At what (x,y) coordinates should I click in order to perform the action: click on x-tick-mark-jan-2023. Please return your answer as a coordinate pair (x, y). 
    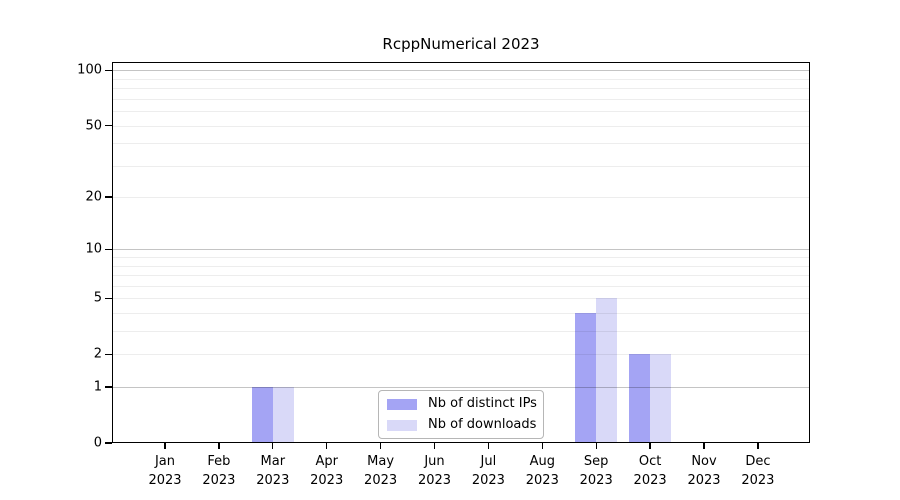
    Looking at the image, I should click on (165, 446).